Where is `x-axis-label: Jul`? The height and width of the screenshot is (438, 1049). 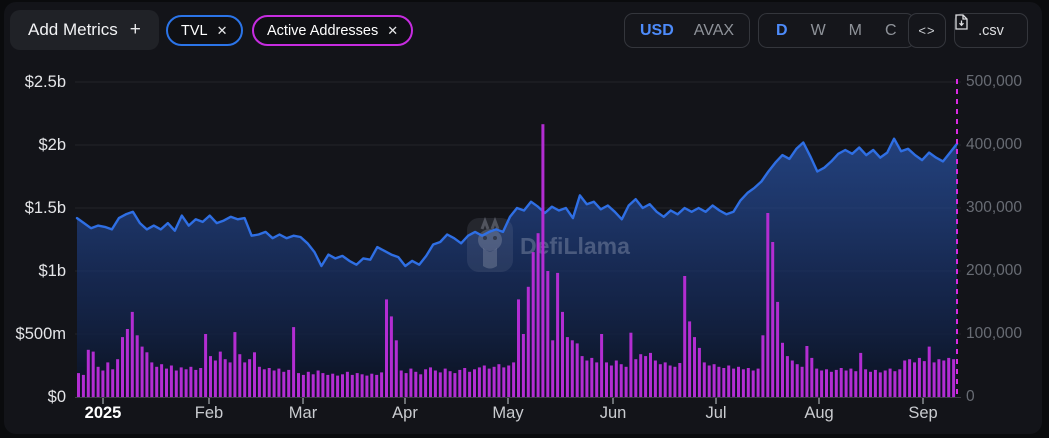 x-axis-label: Jul is located at coordinates (716, 413).